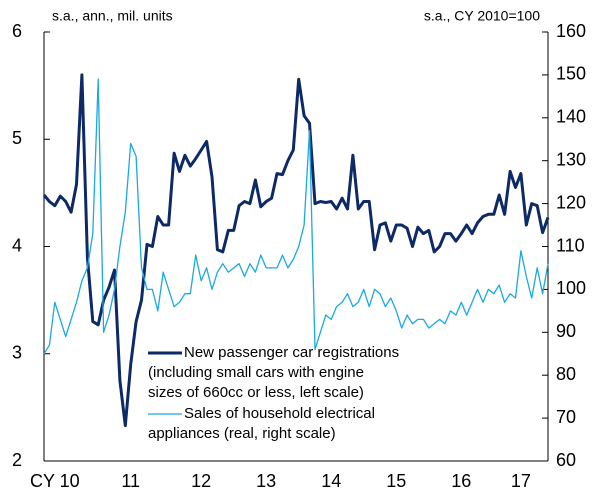 The image size is (614, 497). Describe the element at coordinates (201, 481) in the screenshot. I see `x-tick-label: 12` at that location.